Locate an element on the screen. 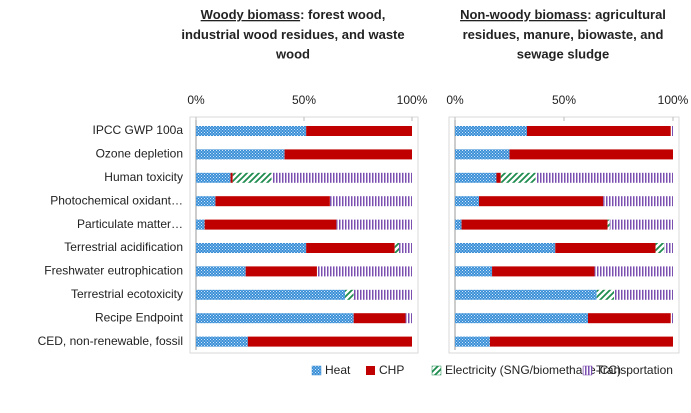 Image resolution: width=691 pixels, height=413 pixels. chart-title: residues, manure, biowaste, and is located at coordinates (563, 34).